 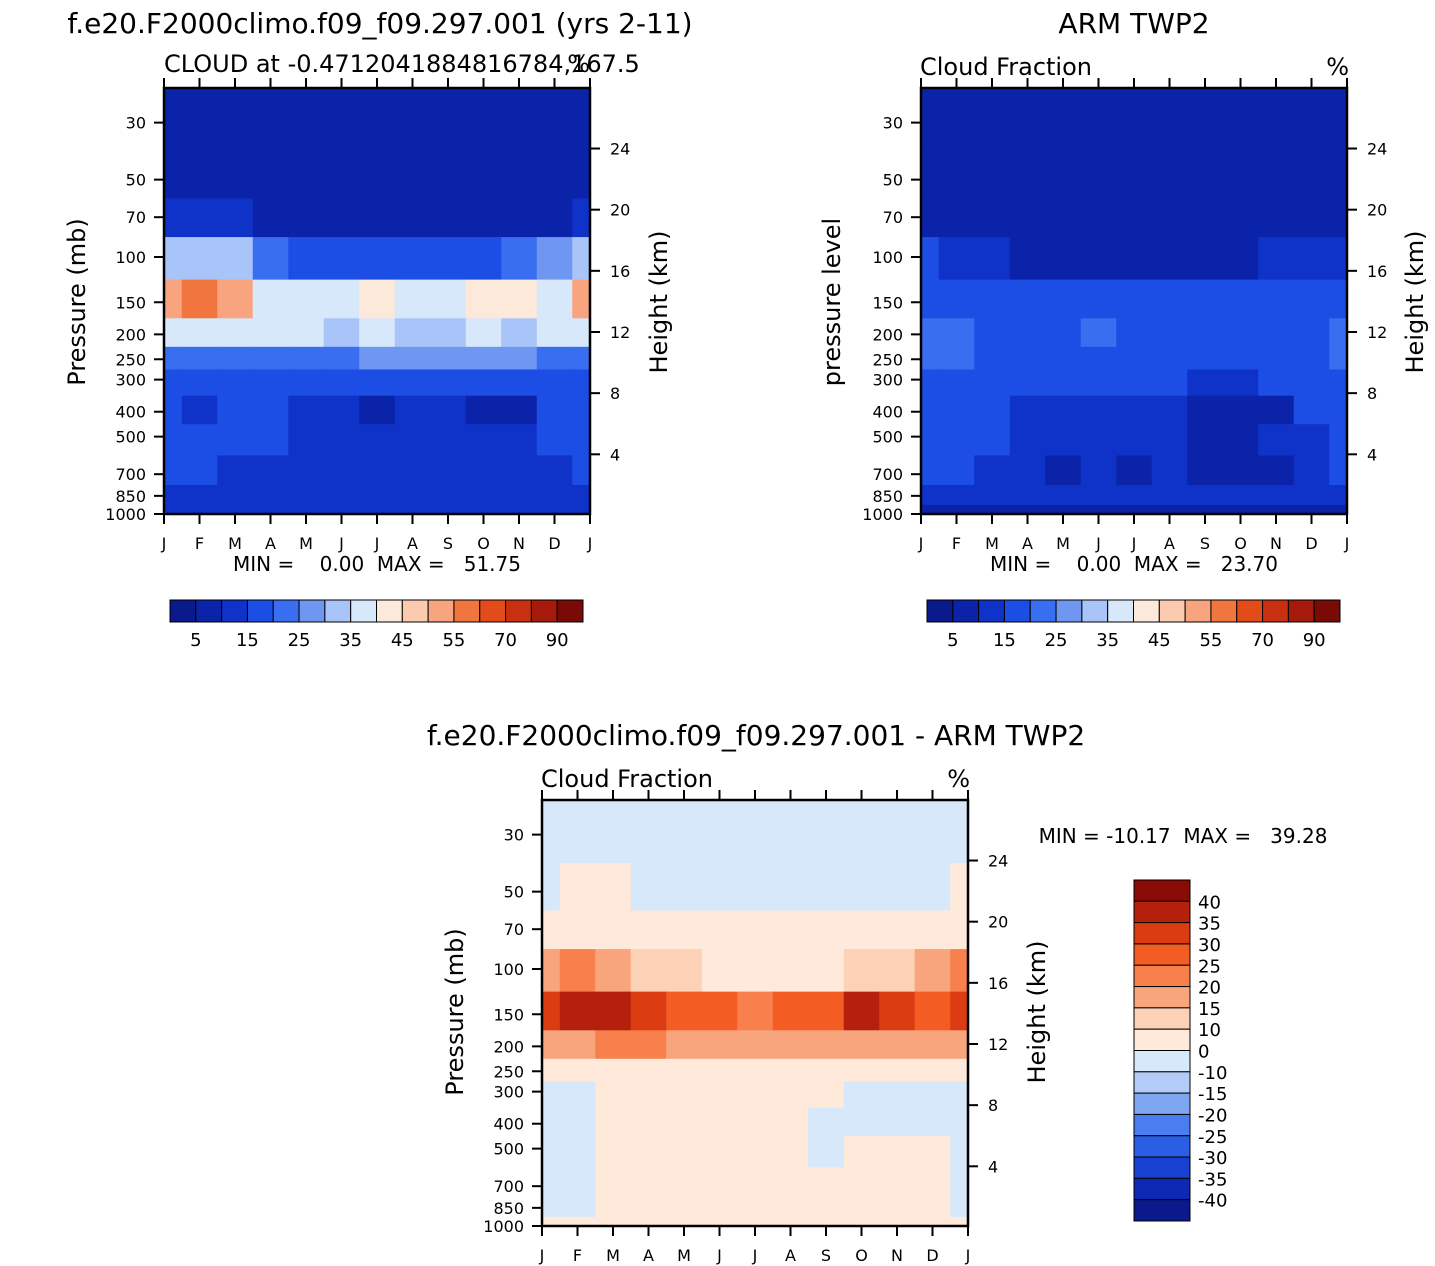 I want to click on colorbar-label: 35, so click(x=1107, y=640).